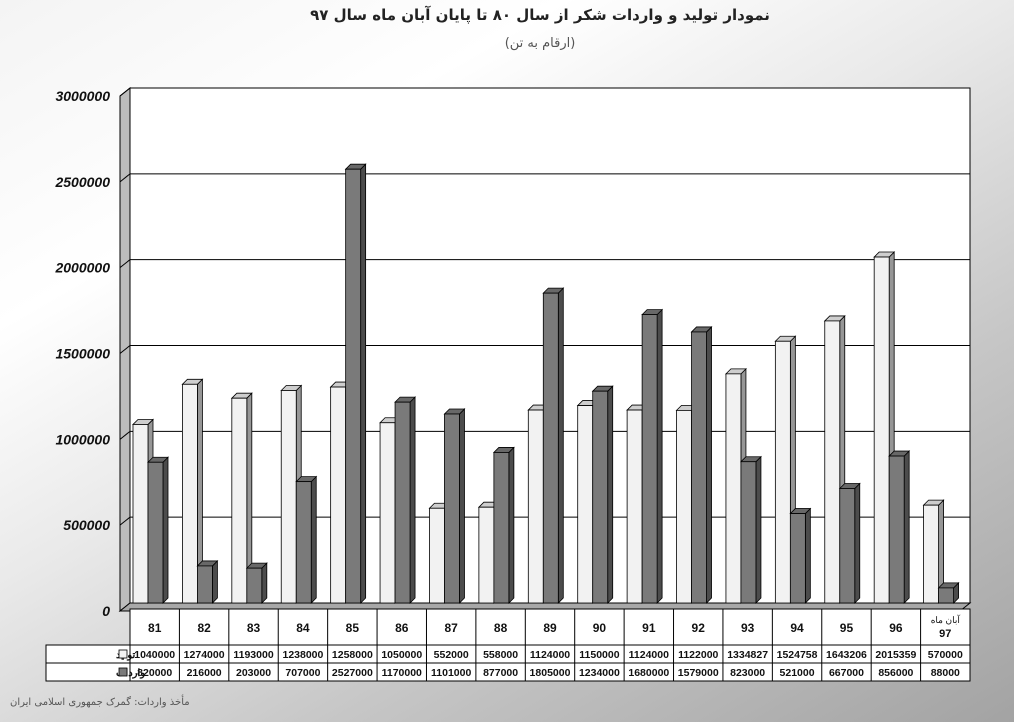 Image resolution: width=1014 pixels, height=722 pixels. What do you see at coordinates (352, 655) in the screenshot?
I see `table-cell-value: 1258000` at bounding box center [352, 655].